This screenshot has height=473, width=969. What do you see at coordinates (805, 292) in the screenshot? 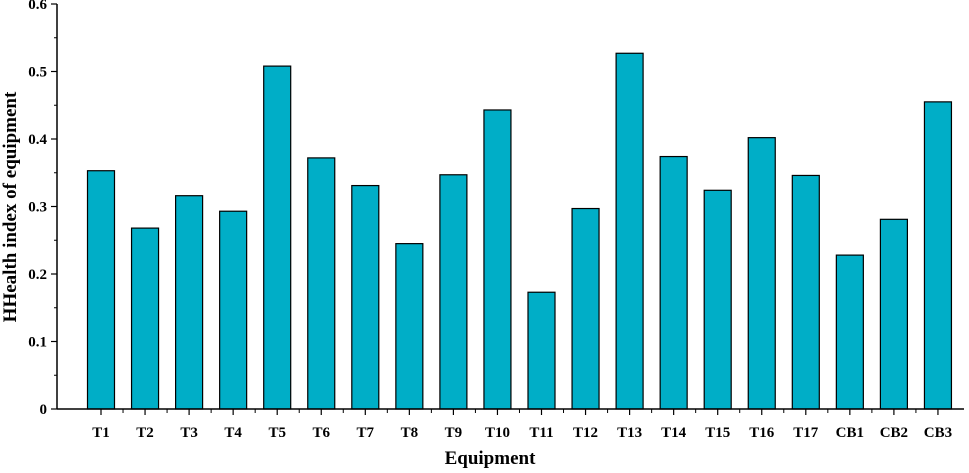
I see `bar-t17` at bounding box center [805, 292].